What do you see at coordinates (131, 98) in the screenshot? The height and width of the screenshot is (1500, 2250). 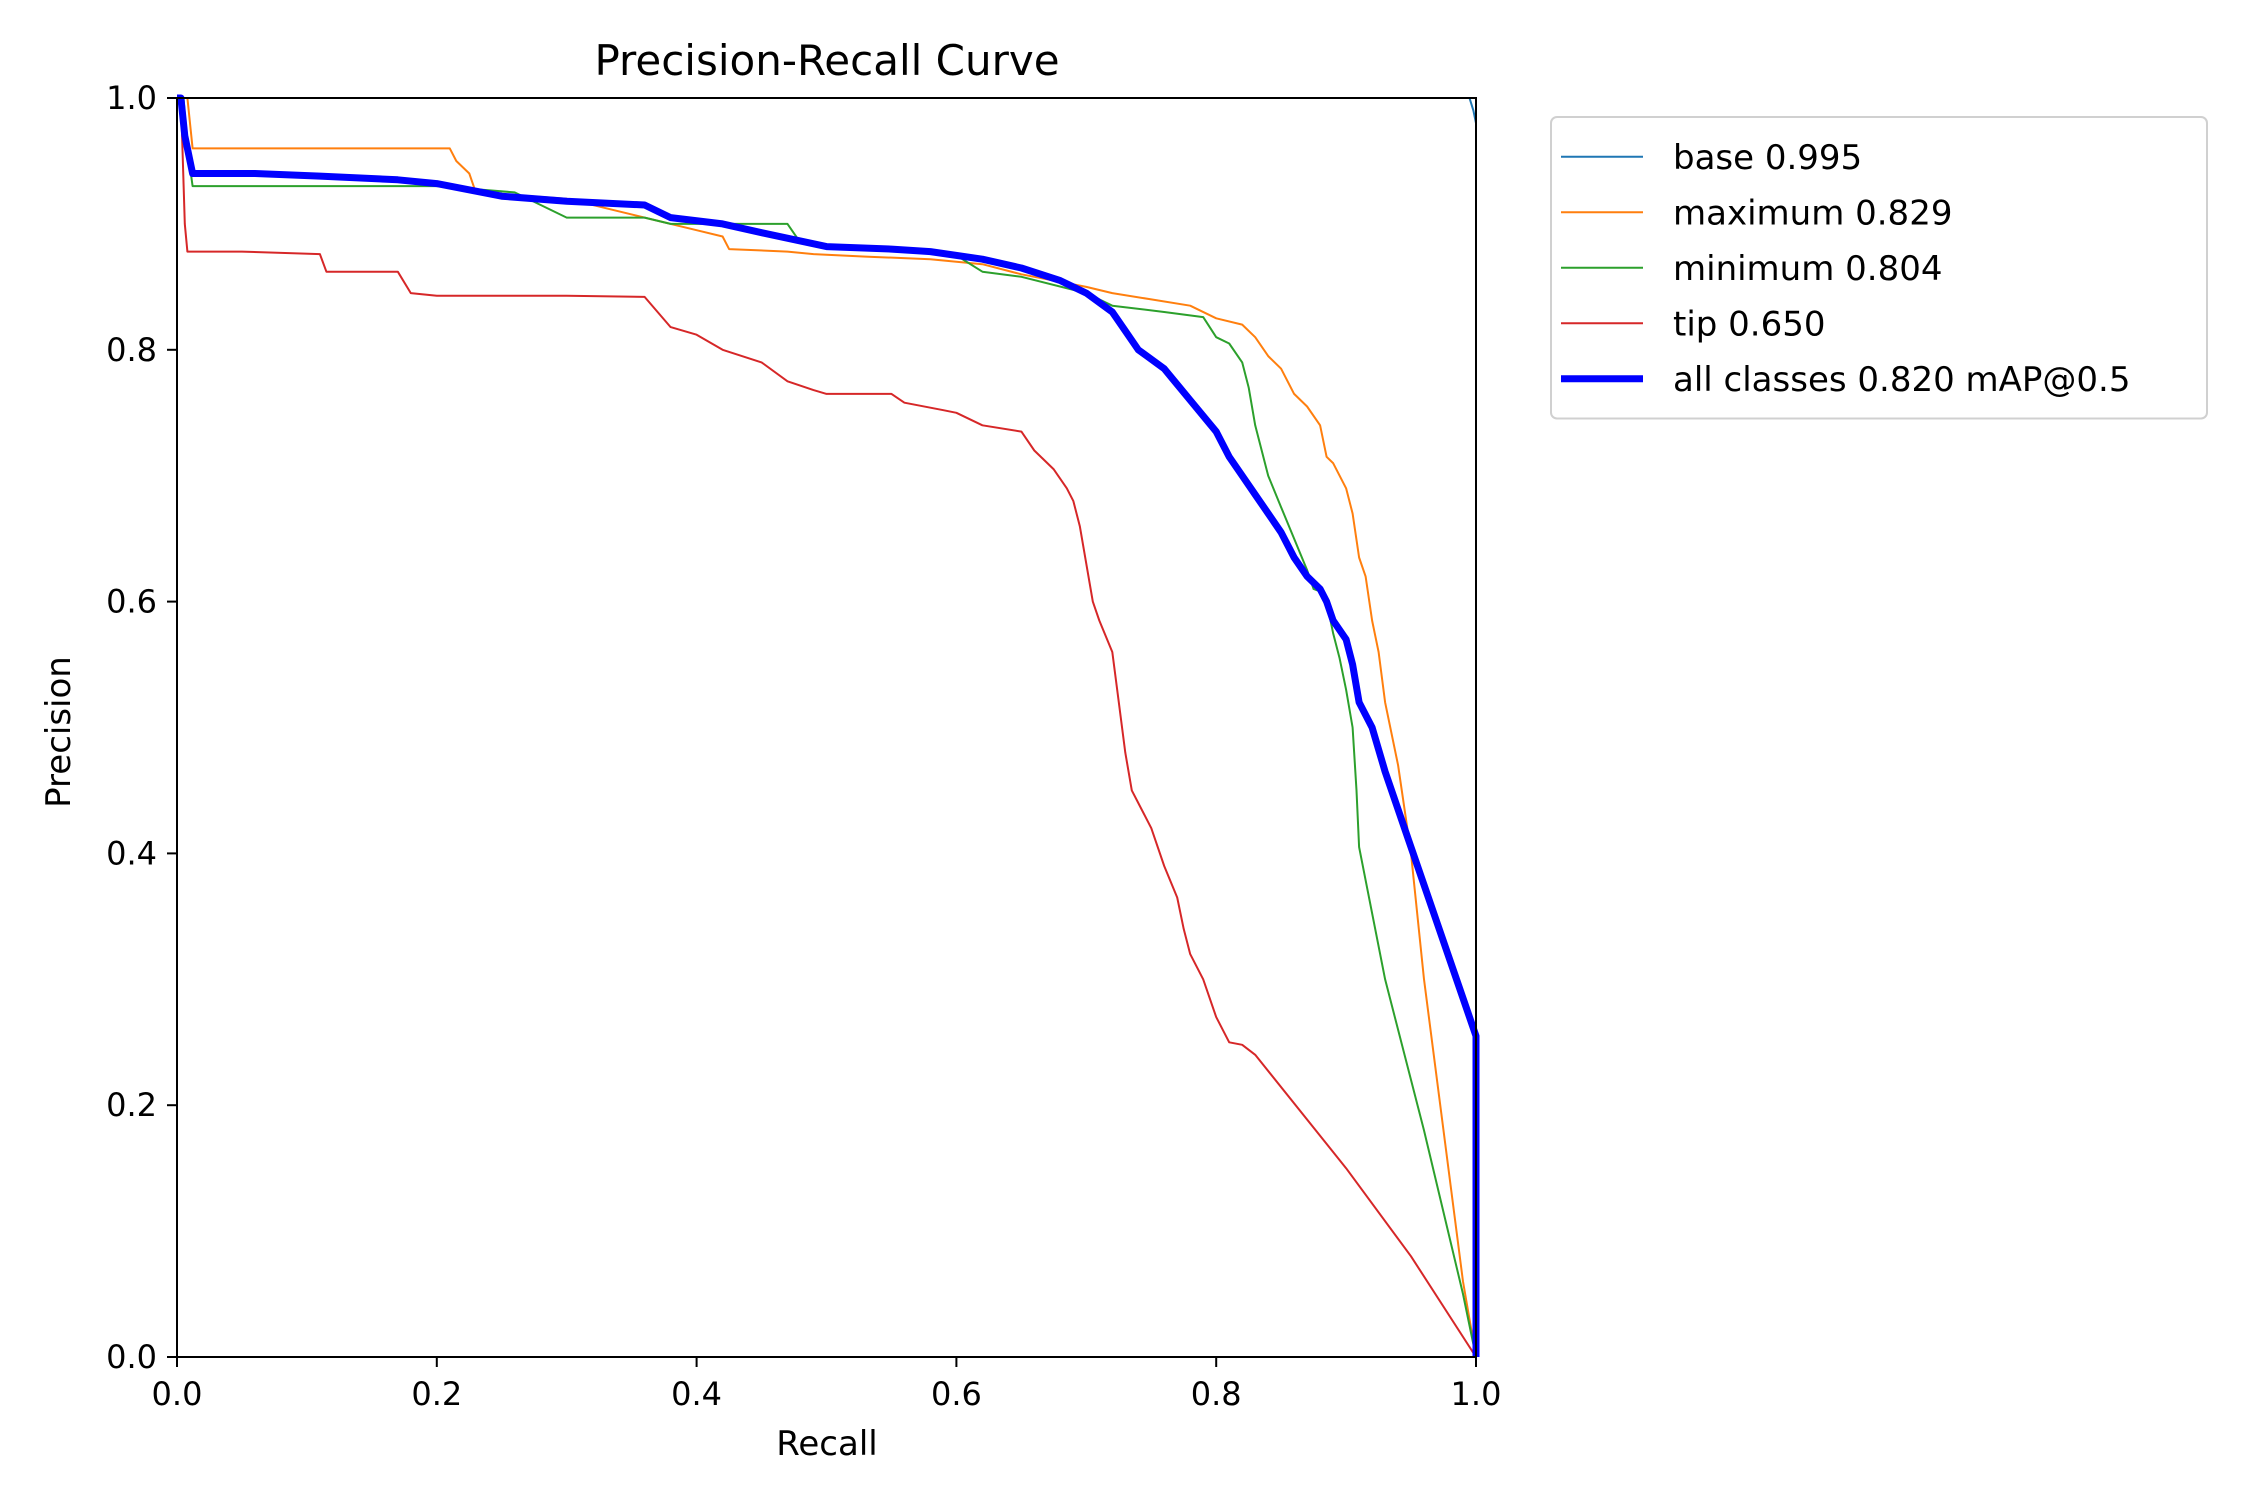 I see `y-tick-label: 1.0` at bounding box center [131, 98].